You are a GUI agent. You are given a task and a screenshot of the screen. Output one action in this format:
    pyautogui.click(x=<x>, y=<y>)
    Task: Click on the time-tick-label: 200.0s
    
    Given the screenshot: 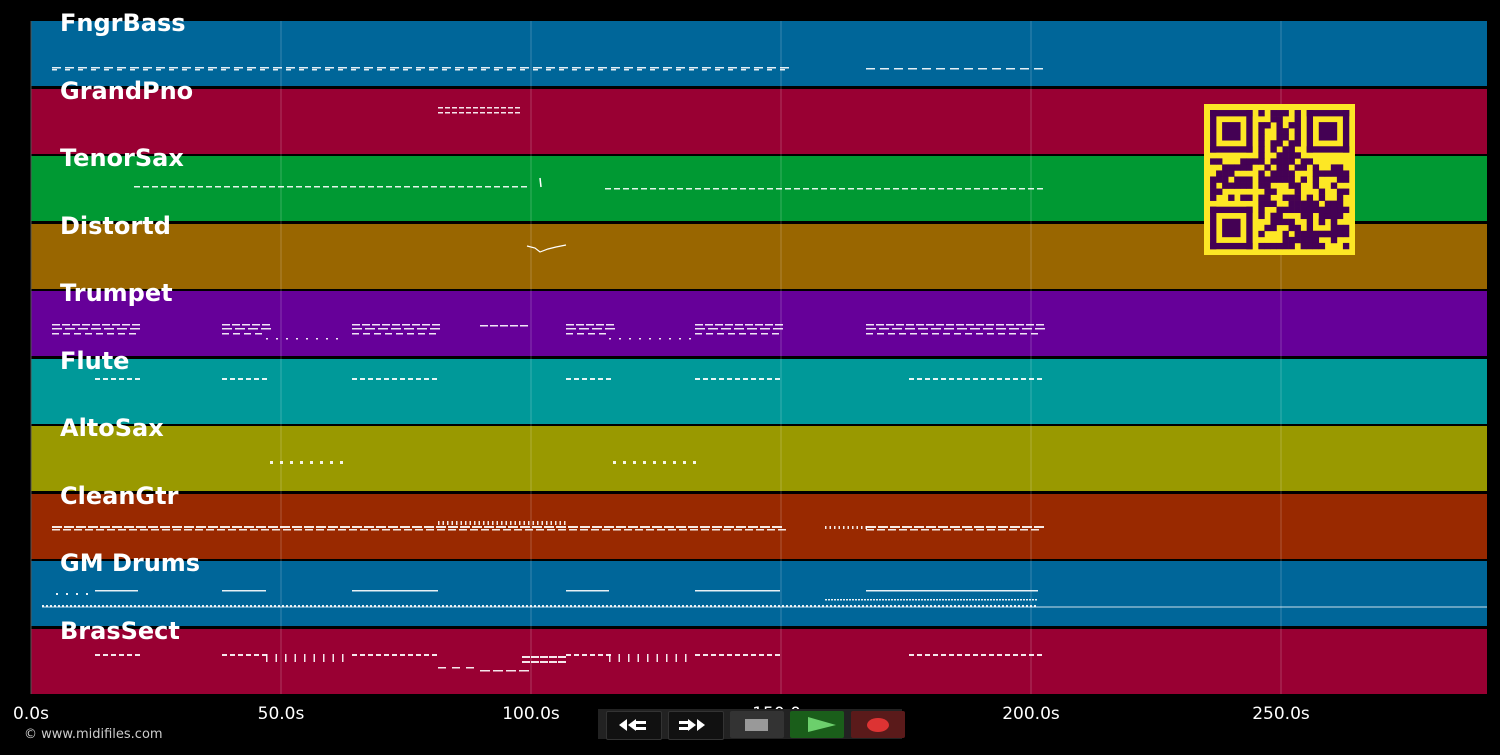 What is the action you would take?
    pyautogui.click(x=1031, y=714)
    